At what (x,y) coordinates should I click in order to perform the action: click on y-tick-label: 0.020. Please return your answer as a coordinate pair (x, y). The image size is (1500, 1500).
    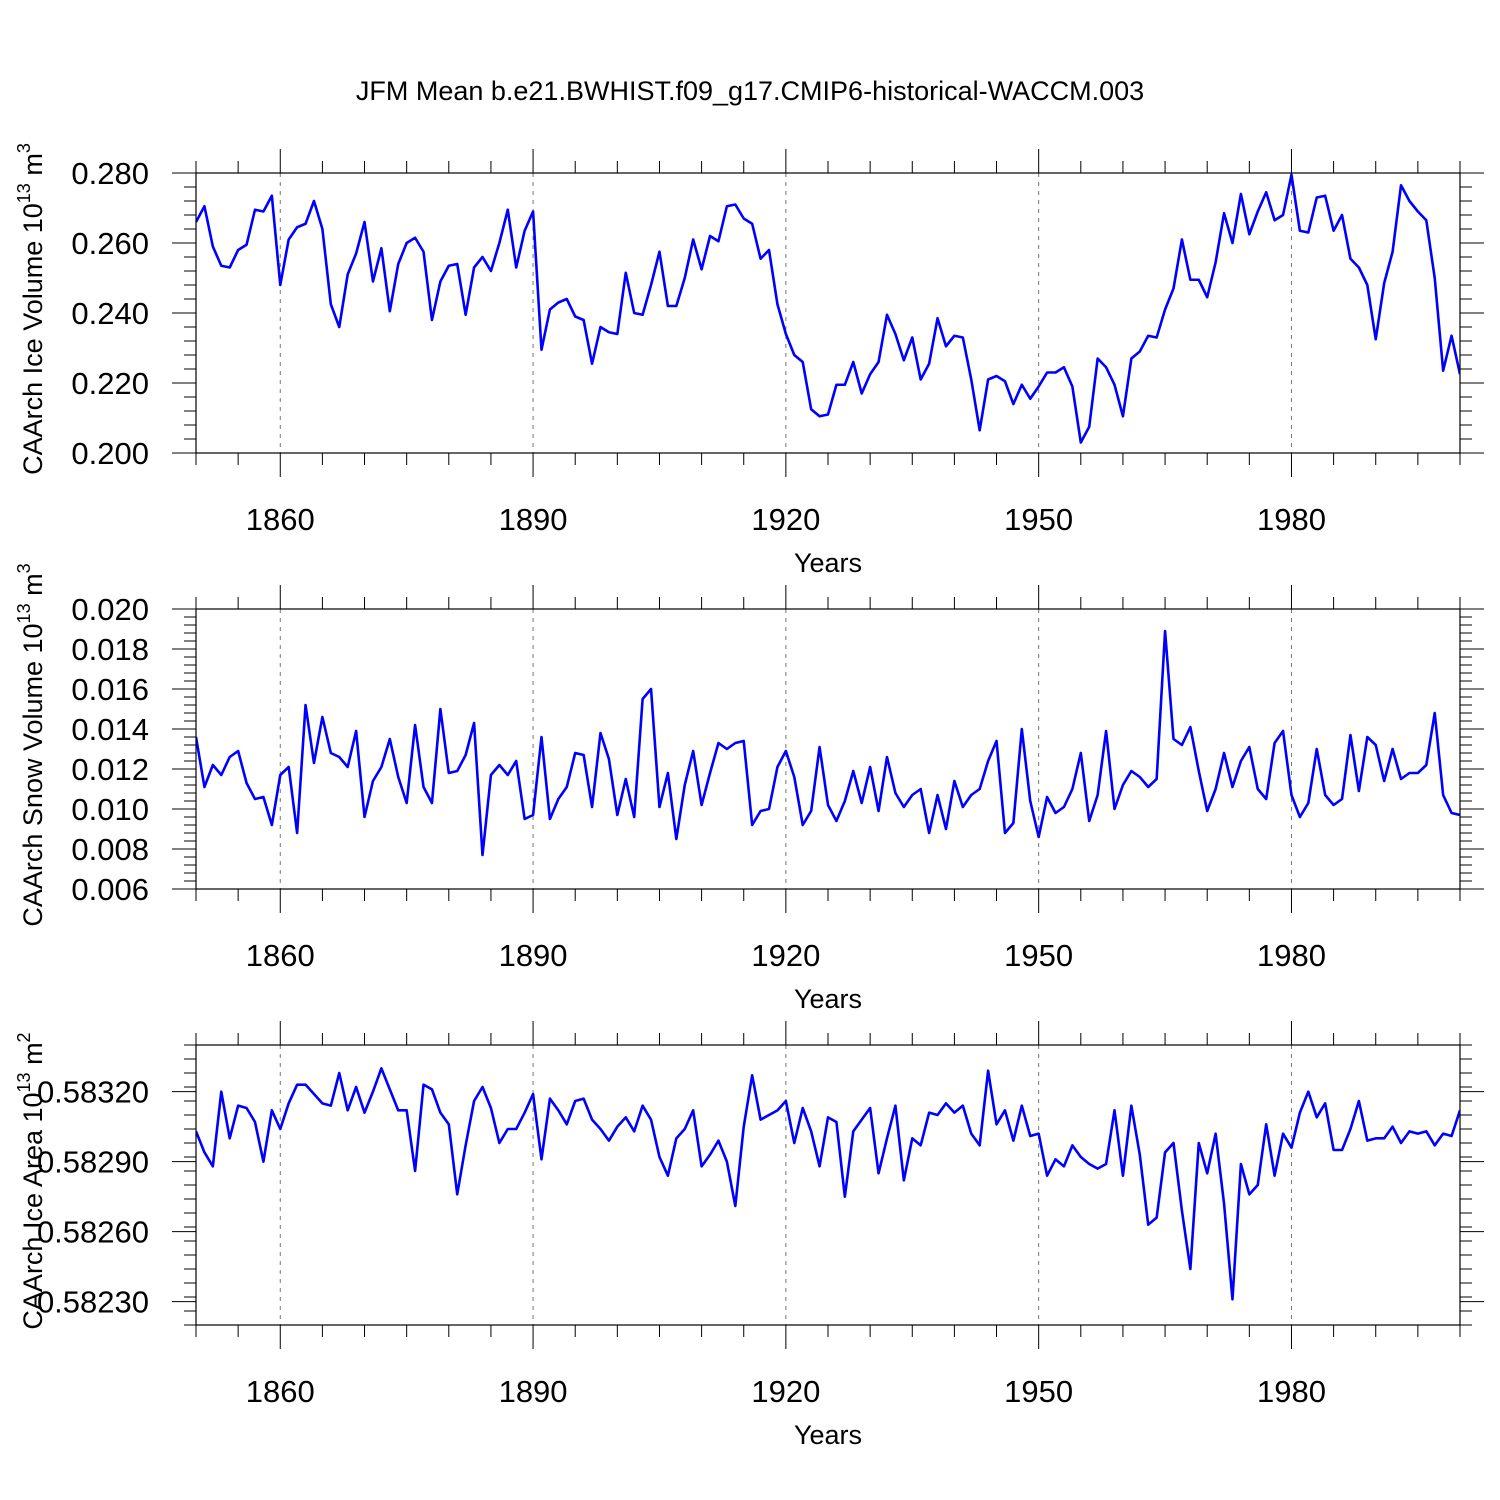
    Looking at the image, I should click on (110, 609).